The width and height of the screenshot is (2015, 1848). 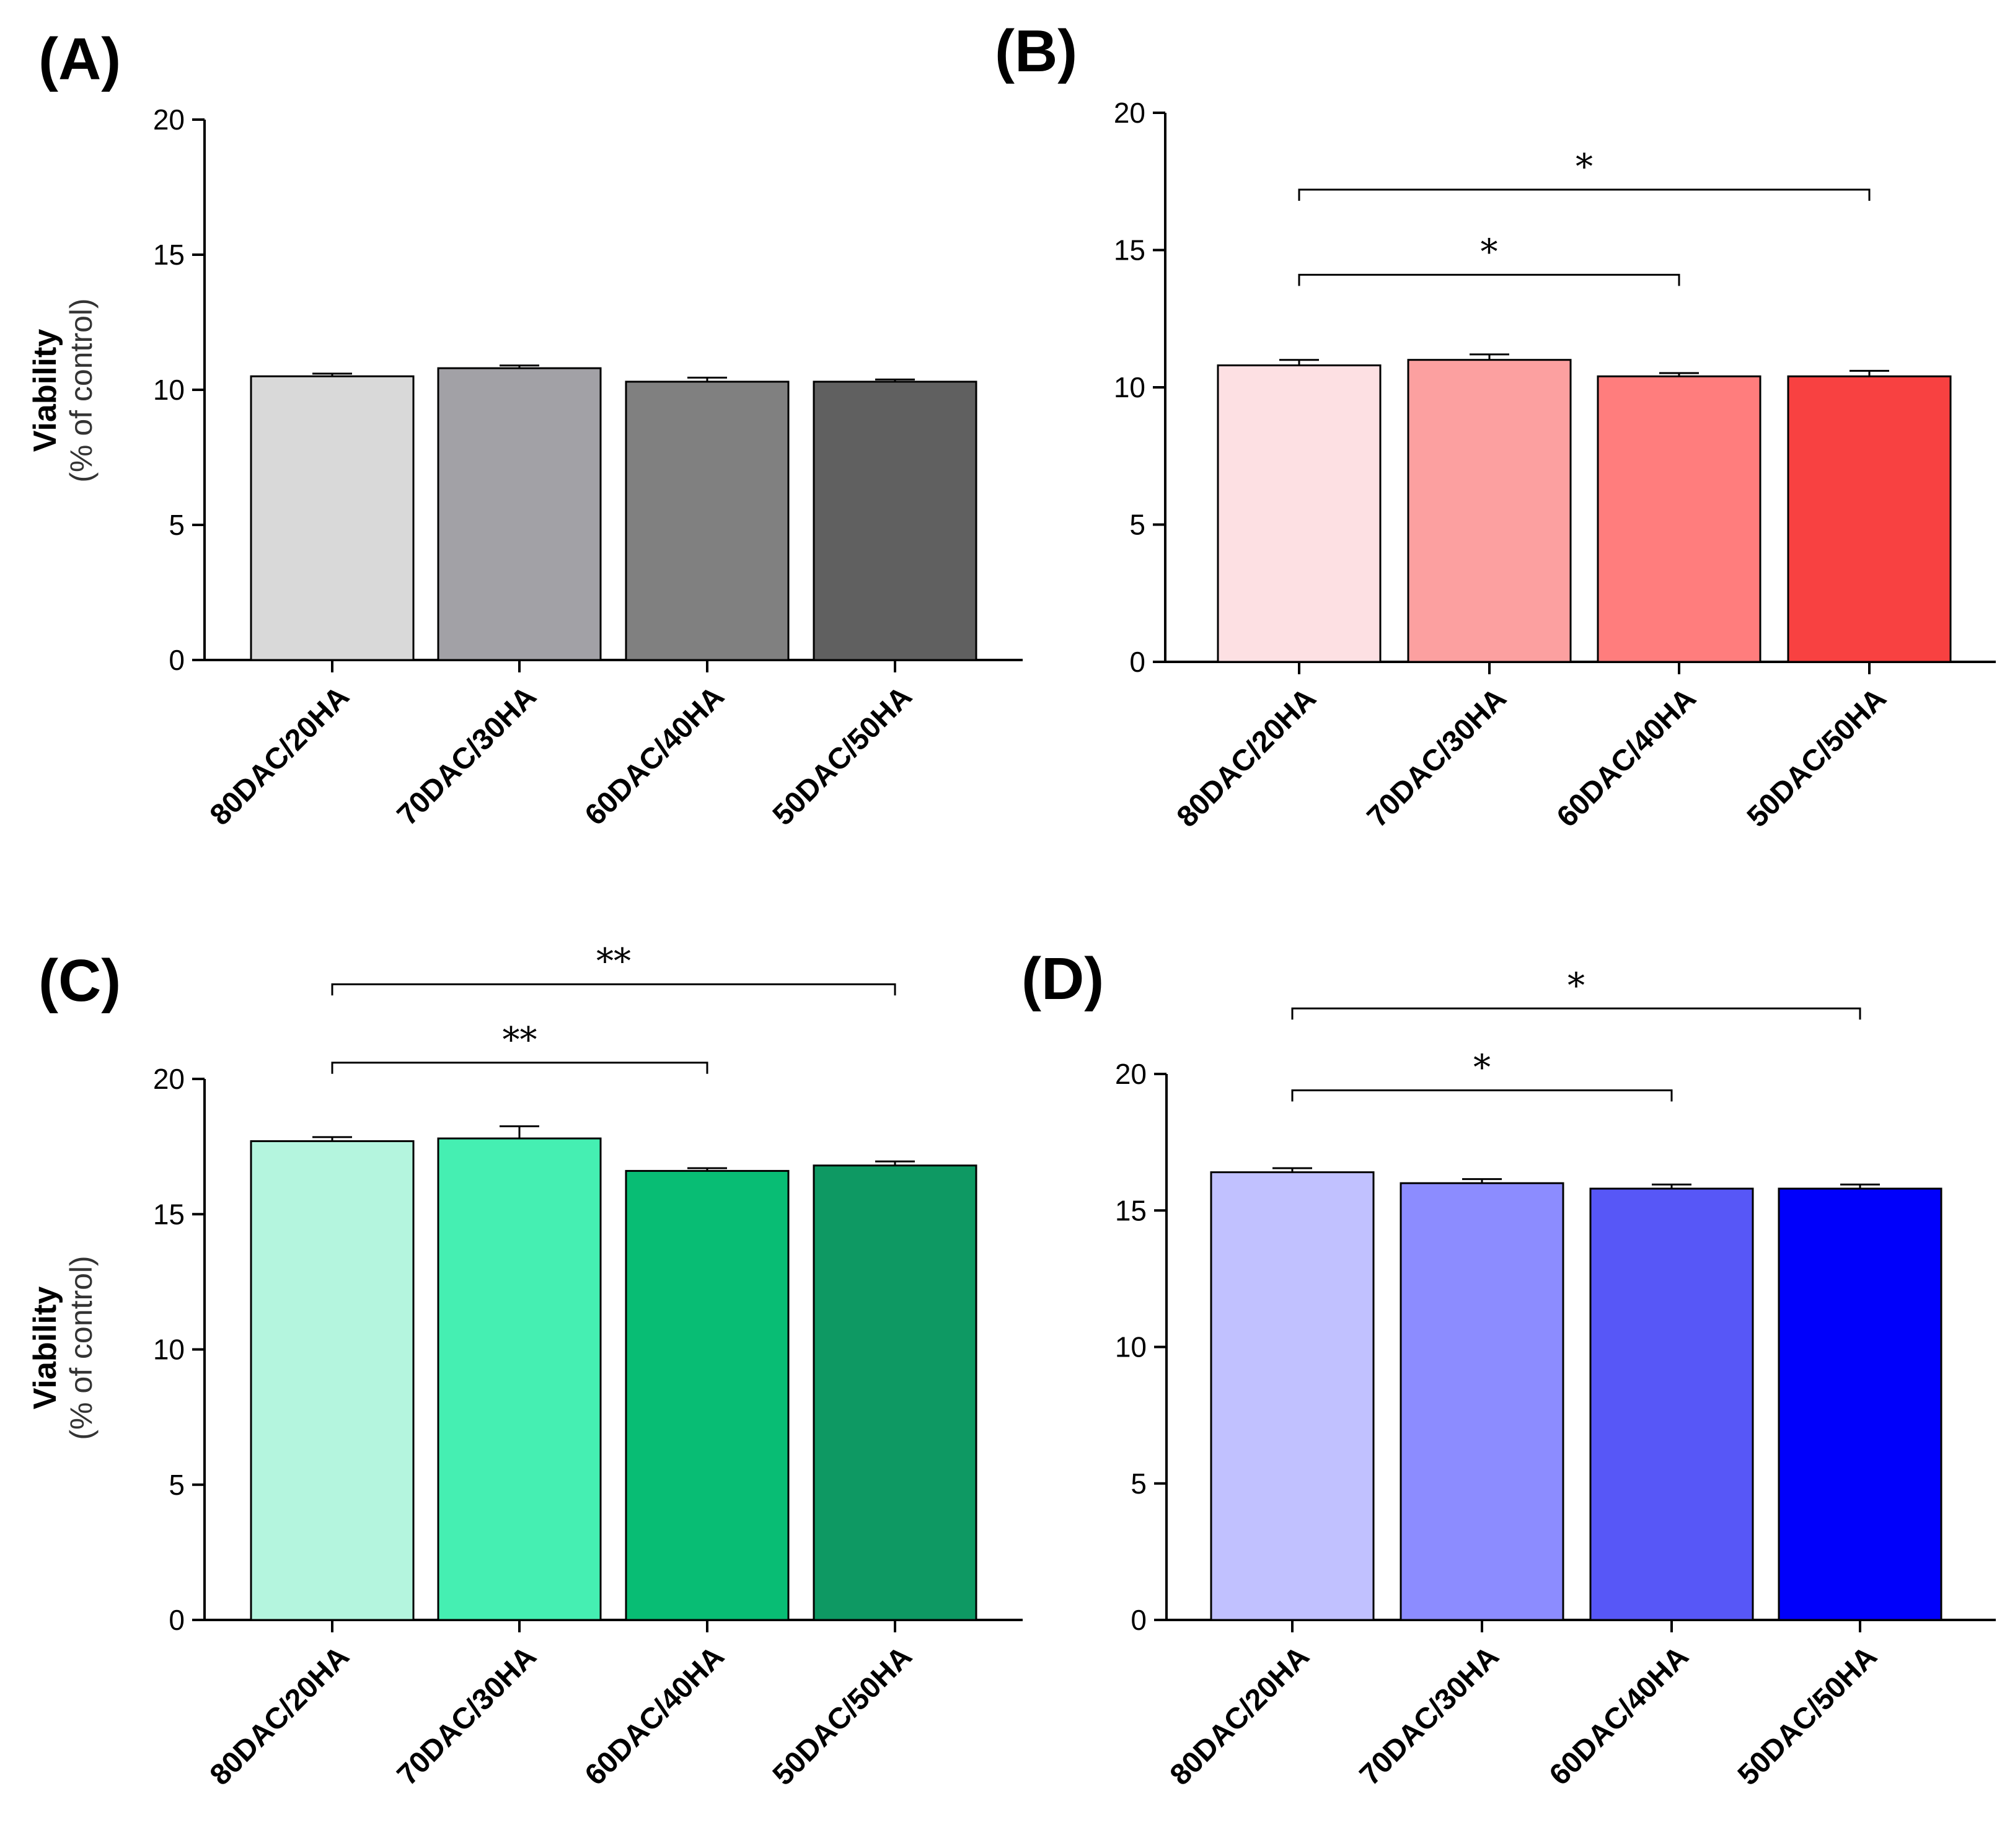 I want to click on panel-label: (C), so click(x=79, y=981).